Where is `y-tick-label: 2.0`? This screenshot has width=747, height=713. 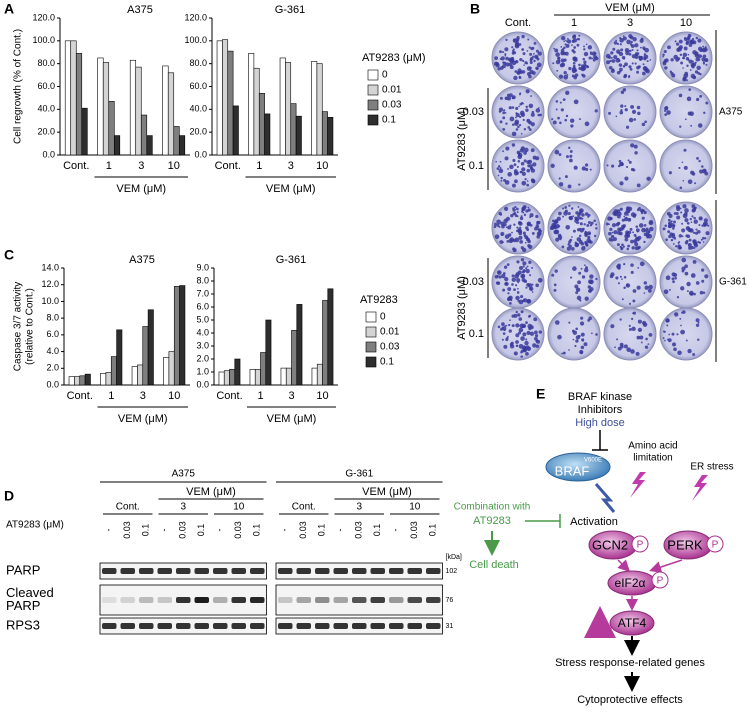 y-tick-label: 2.0 is located at coordinates (202, 358).